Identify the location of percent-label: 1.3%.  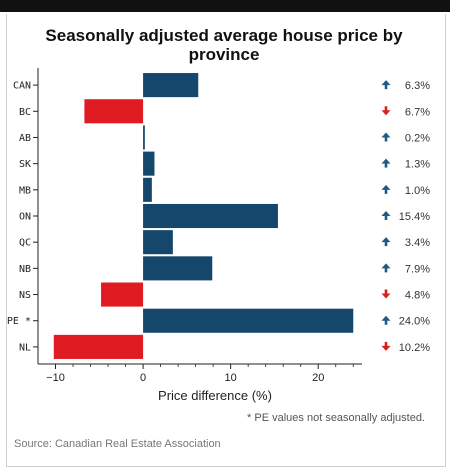
(417, 165).